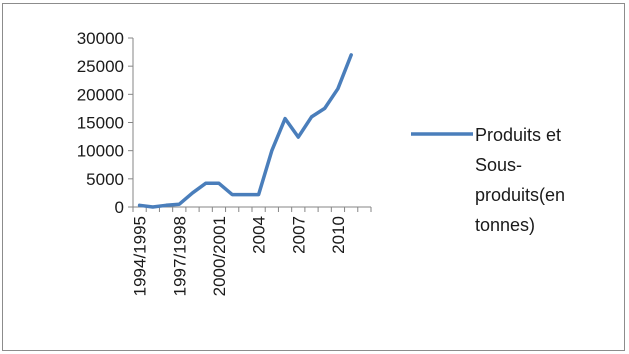 This screenshot has height=354, width=629. I want to click on legend-label-line-1: Produits et, so click(518, 135).